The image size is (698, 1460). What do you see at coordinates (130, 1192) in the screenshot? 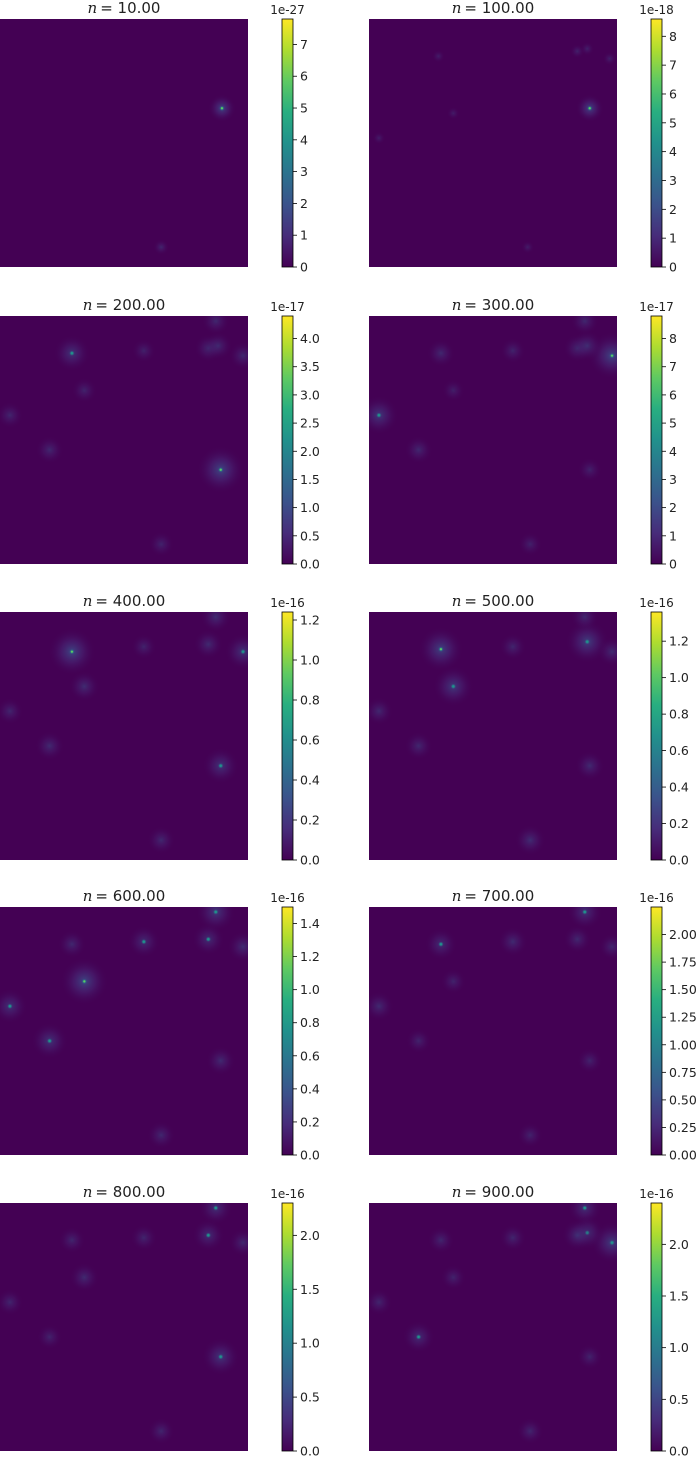
I see `panel-title-value: = 800.00` at bounding box center [130, 1192].